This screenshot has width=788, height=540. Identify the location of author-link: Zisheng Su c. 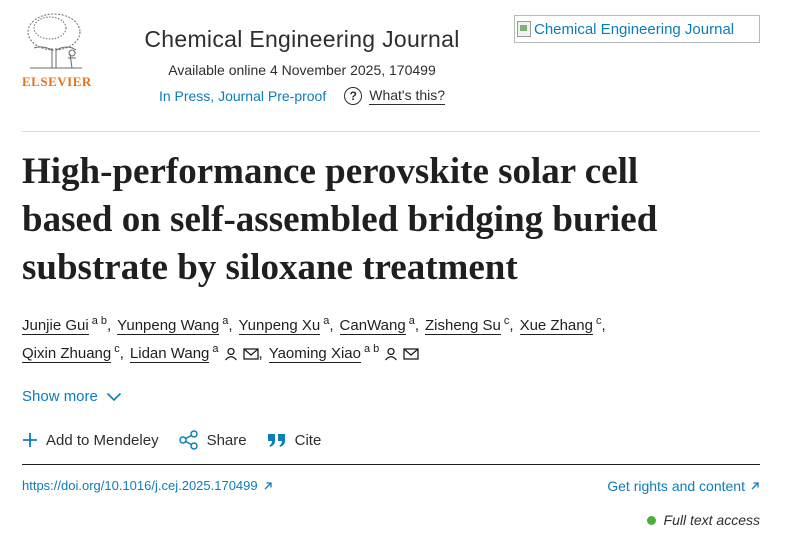
(467, 326).